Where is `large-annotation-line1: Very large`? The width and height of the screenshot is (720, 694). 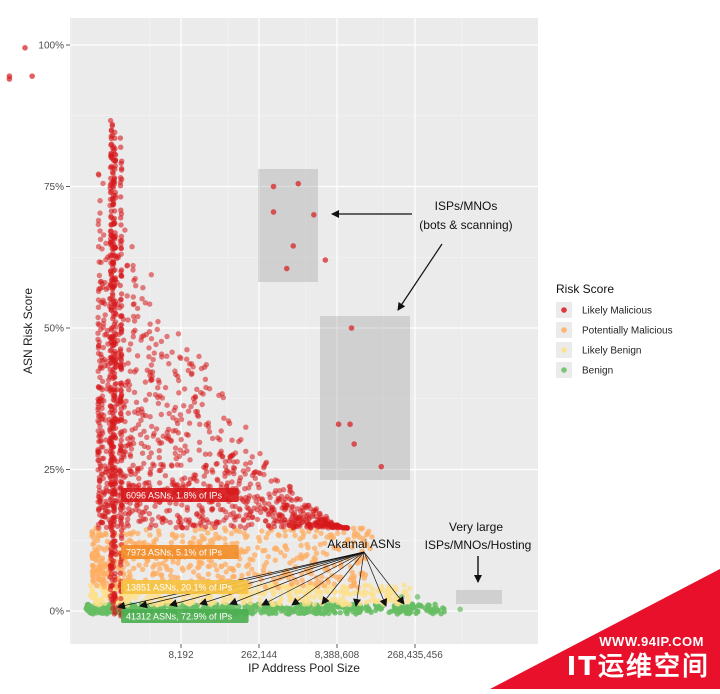 large-annotation-line1: Very large is located at coordinates (476, 527).